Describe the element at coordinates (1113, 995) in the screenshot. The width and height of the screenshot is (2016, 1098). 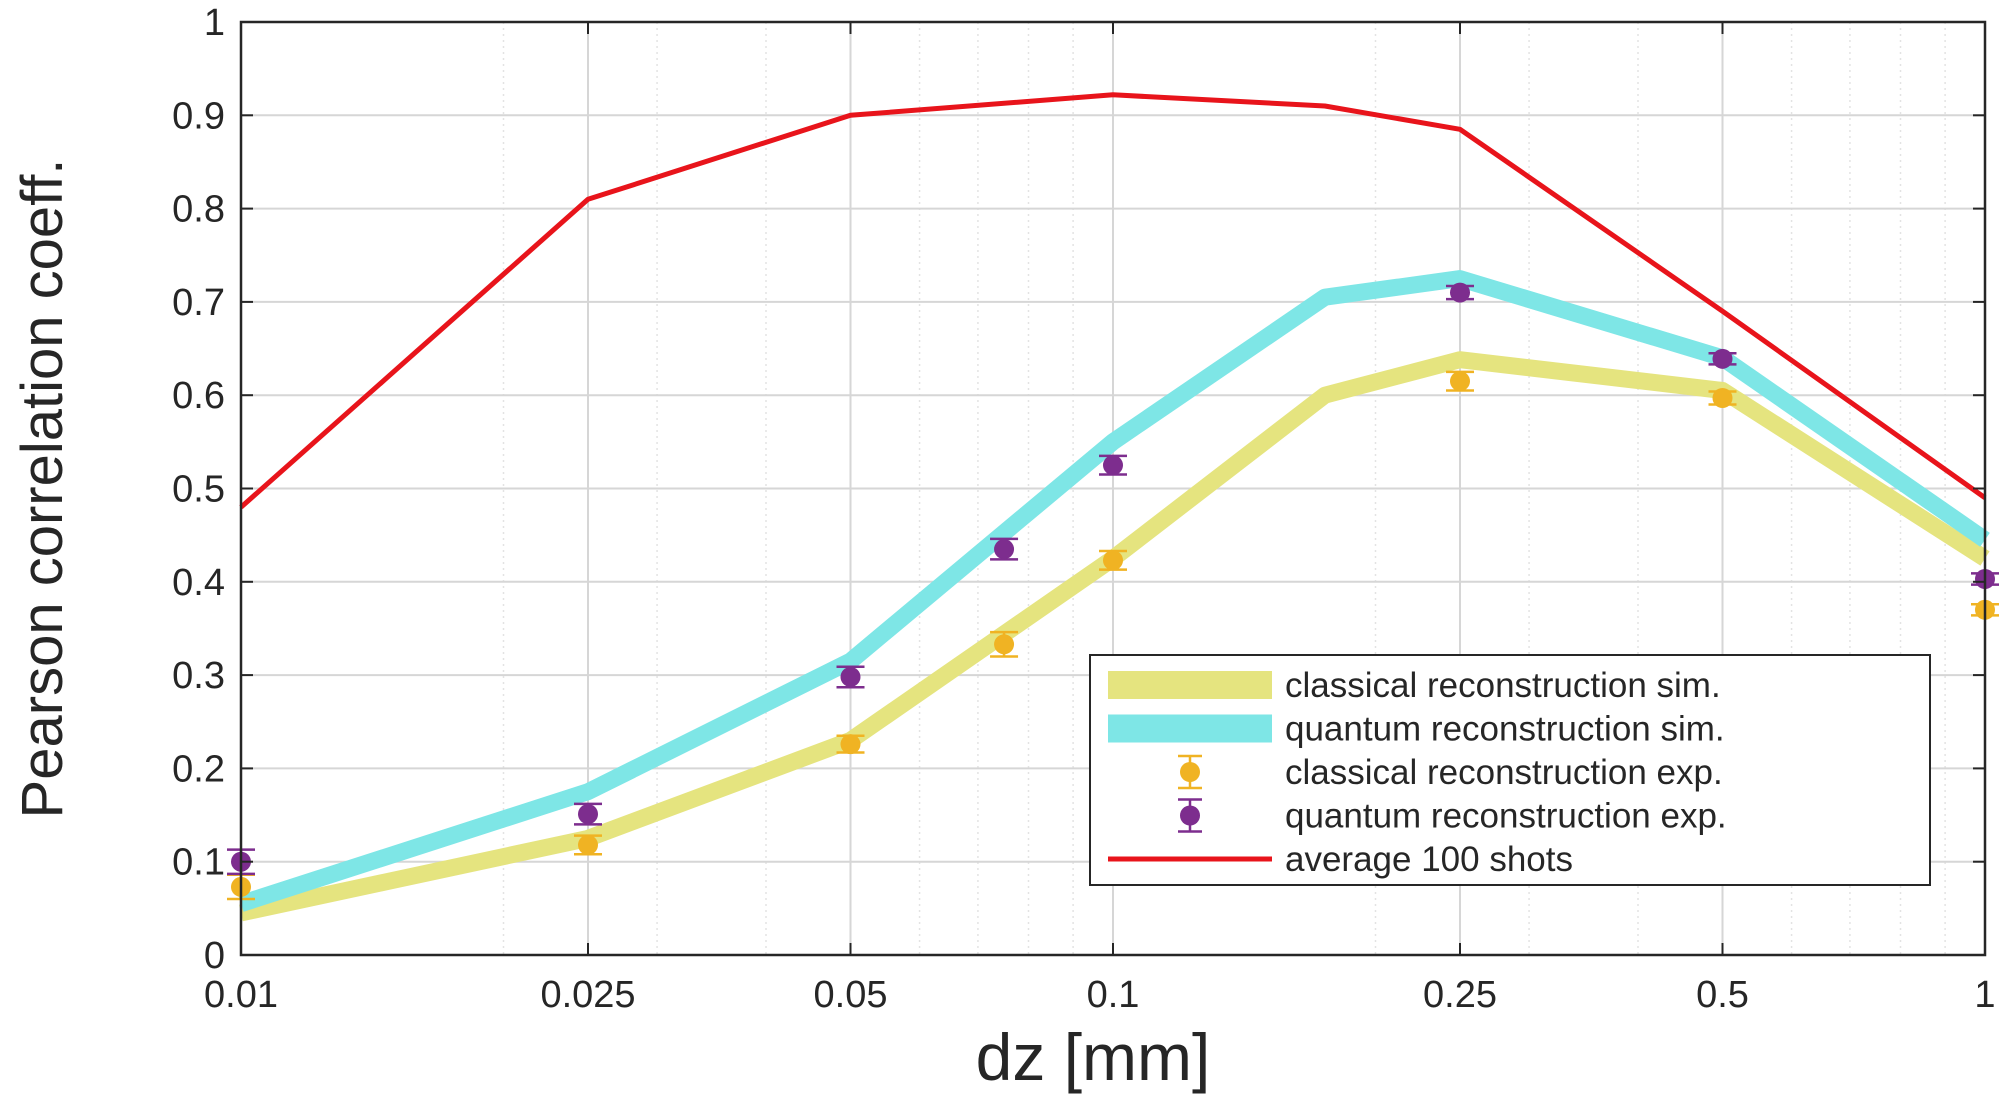
I see `x-tick-label: 0.1` at that location.